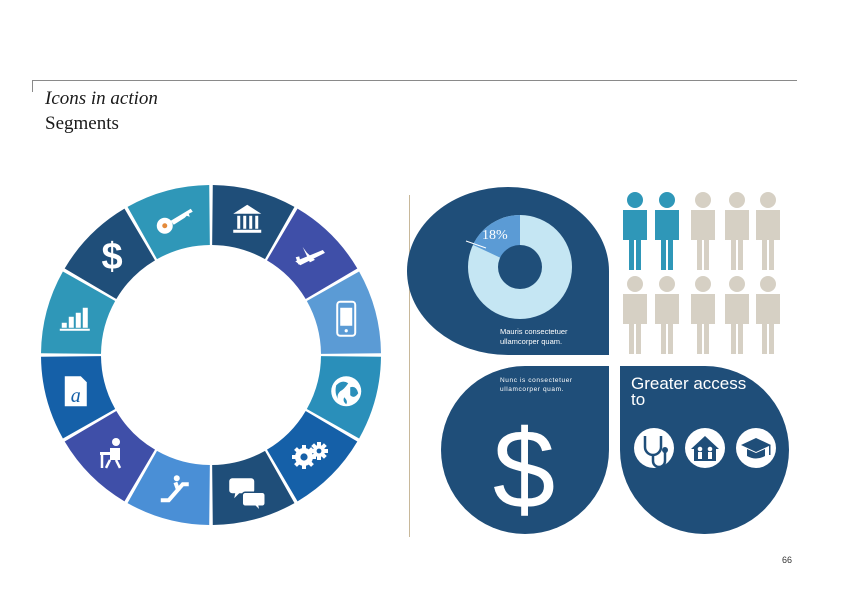 This screenshot has height=595, width=842. I want to click on teardrop-bottom-left, so click(525, 450).